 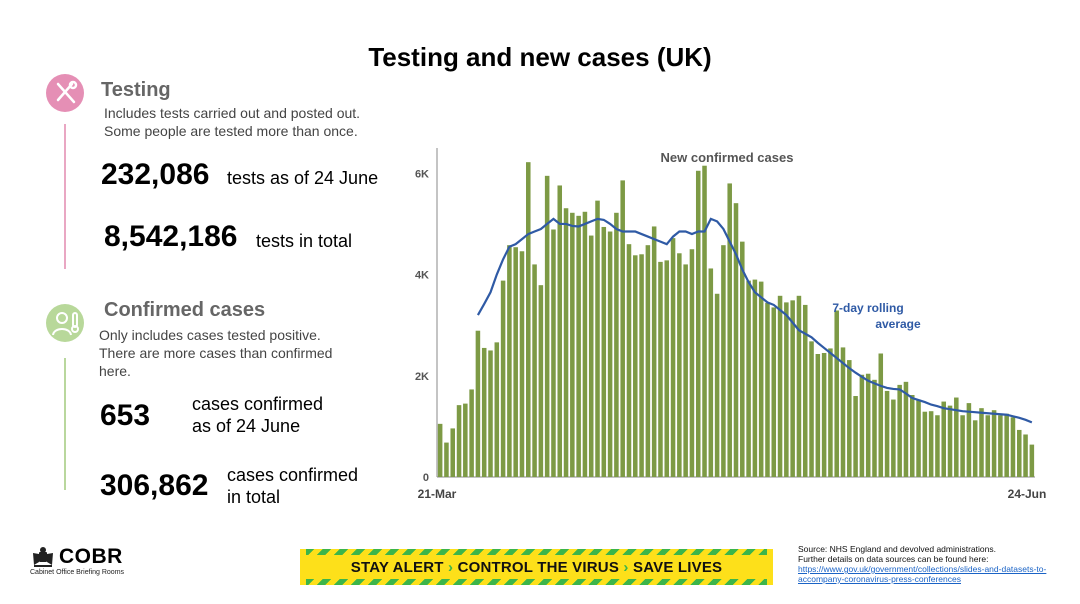 I want to click on testing-heading: Testing, so click(x=136, y=90).